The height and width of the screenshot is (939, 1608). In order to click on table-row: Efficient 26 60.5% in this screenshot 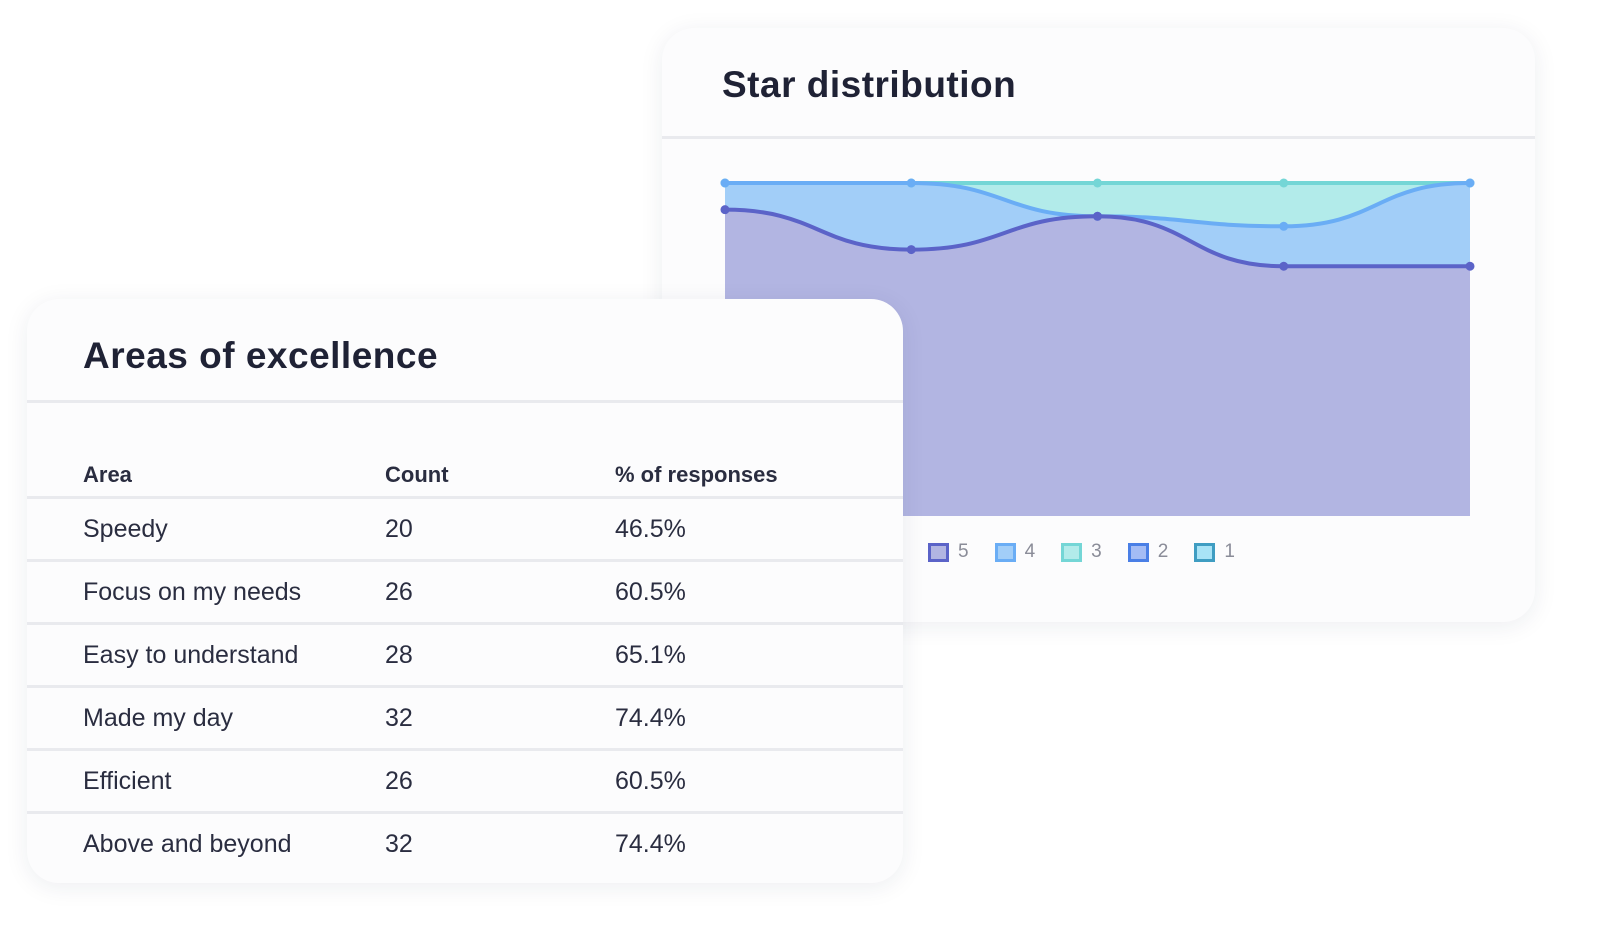, I will do `click(465, 780)`.